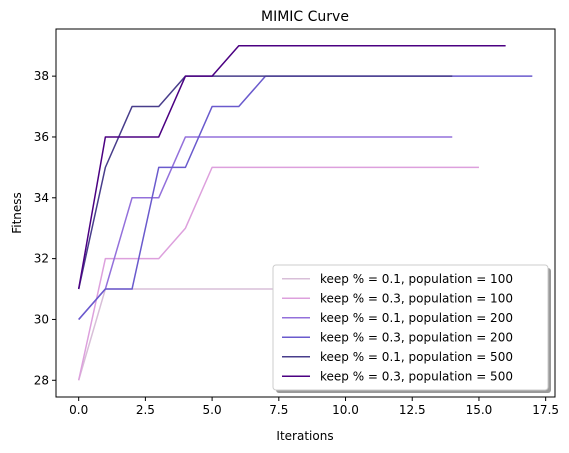 The image size is (569, 453). Describe the element at coordinates (416, 376) in the screenshot. I see `legend-entry-label: keep % = 0.3, population = 500` at that location.